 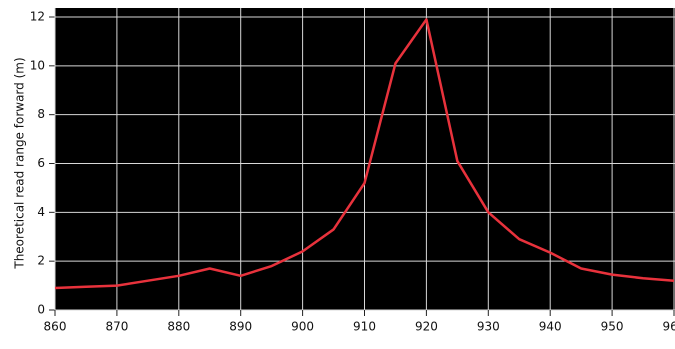 I want to click on y-axis-label: Theoretical read range forward (m), so click(x=20, y=163).